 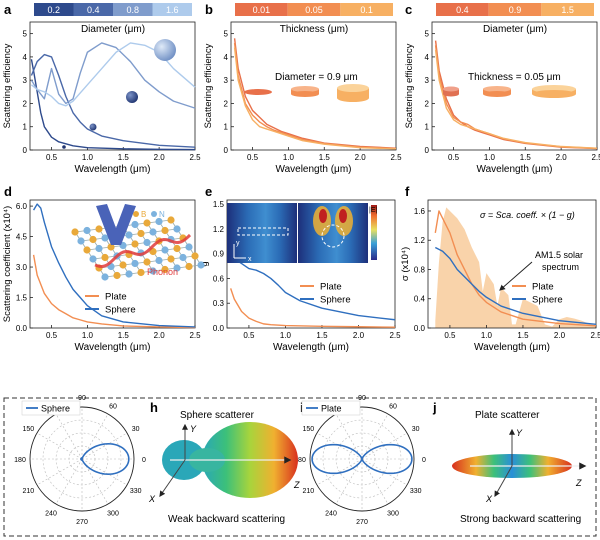 What do you see at coordinates (149, 214) in the screenshot?
I see `lattice-legend: B N` at bounding box center [149, 214].